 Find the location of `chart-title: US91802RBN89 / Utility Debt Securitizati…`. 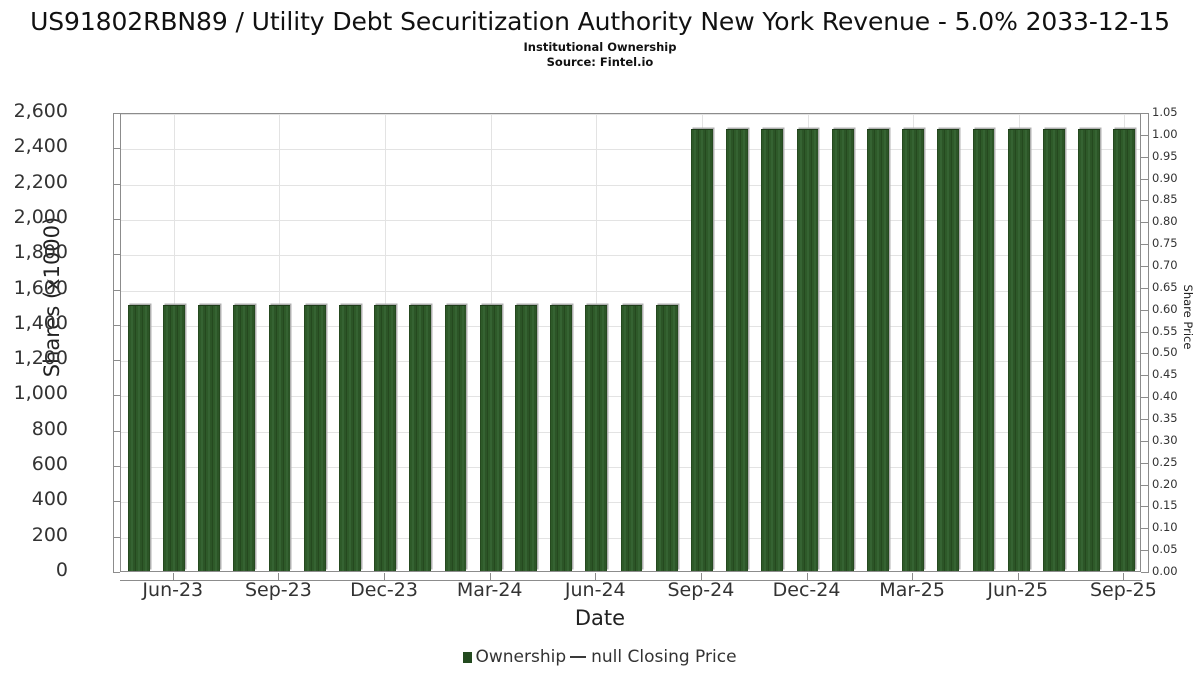

chart-title: US91802RBN89 / Utility Debt Securitizati… is located at coordinates (600, 21).